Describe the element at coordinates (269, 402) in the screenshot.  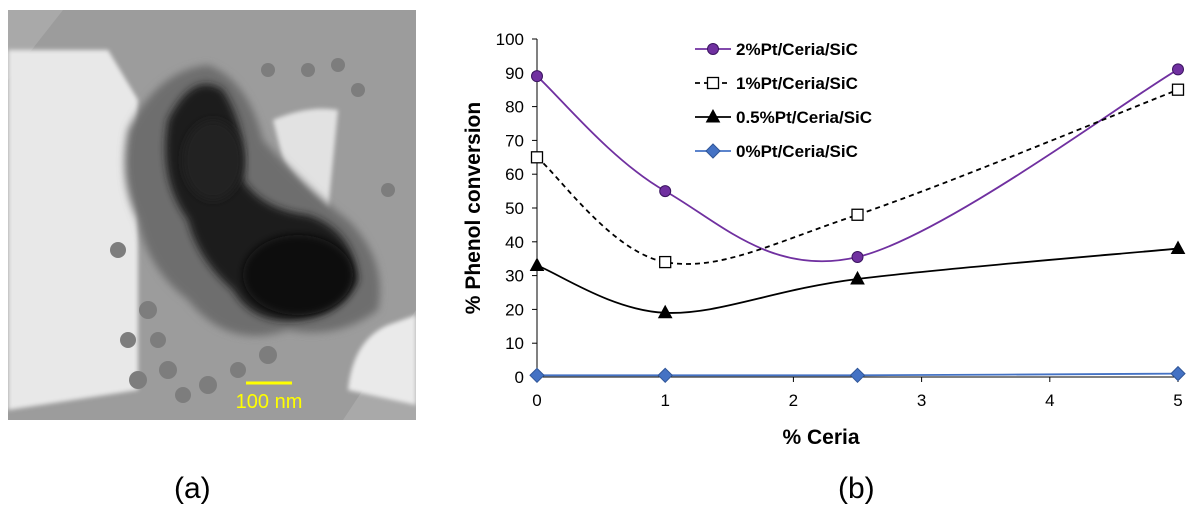
I see `scale-bar-label: 100 nm` at that location.